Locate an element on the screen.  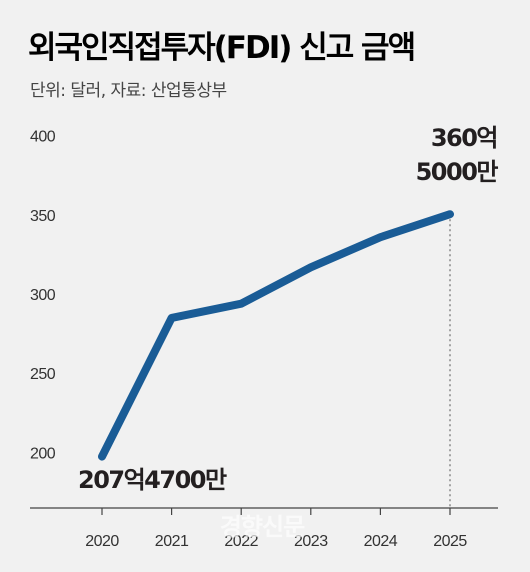
x-tick-label: 2021 is located at coordinates (172, 541).